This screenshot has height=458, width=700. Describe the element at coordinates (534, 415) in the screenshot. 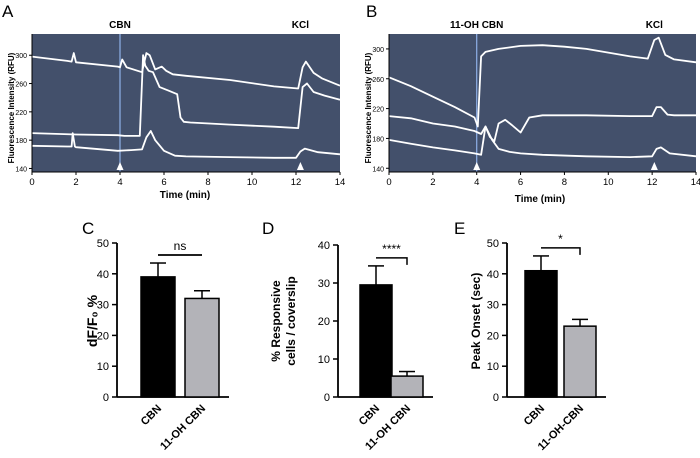

I see `panel-e-category-label-1: CBN` at that location.